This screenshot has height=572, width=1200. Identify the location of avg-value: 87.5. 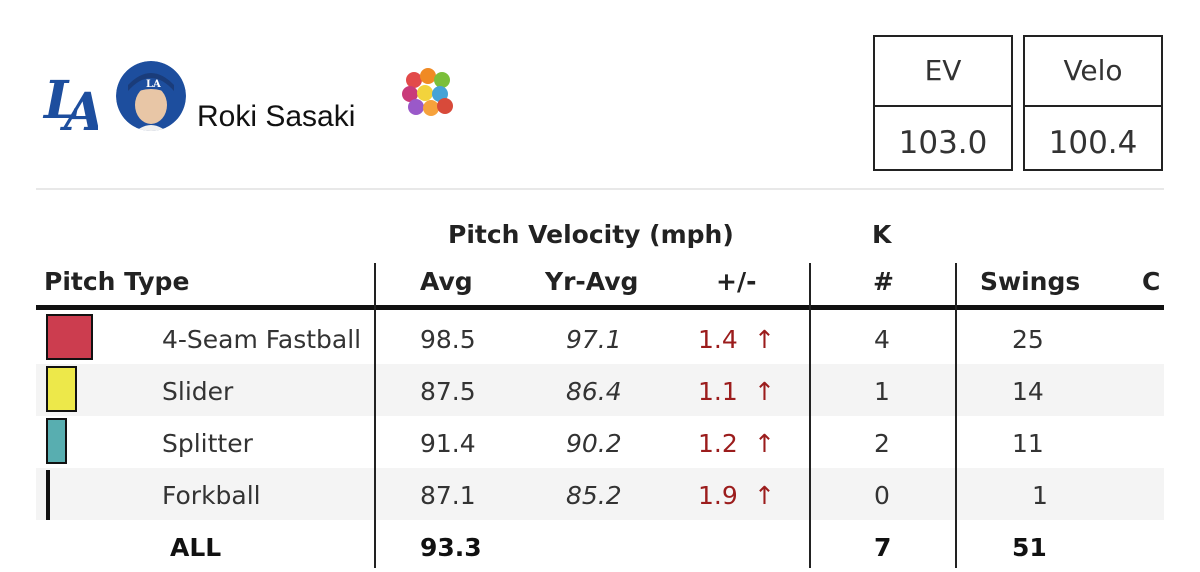
(448, 391).